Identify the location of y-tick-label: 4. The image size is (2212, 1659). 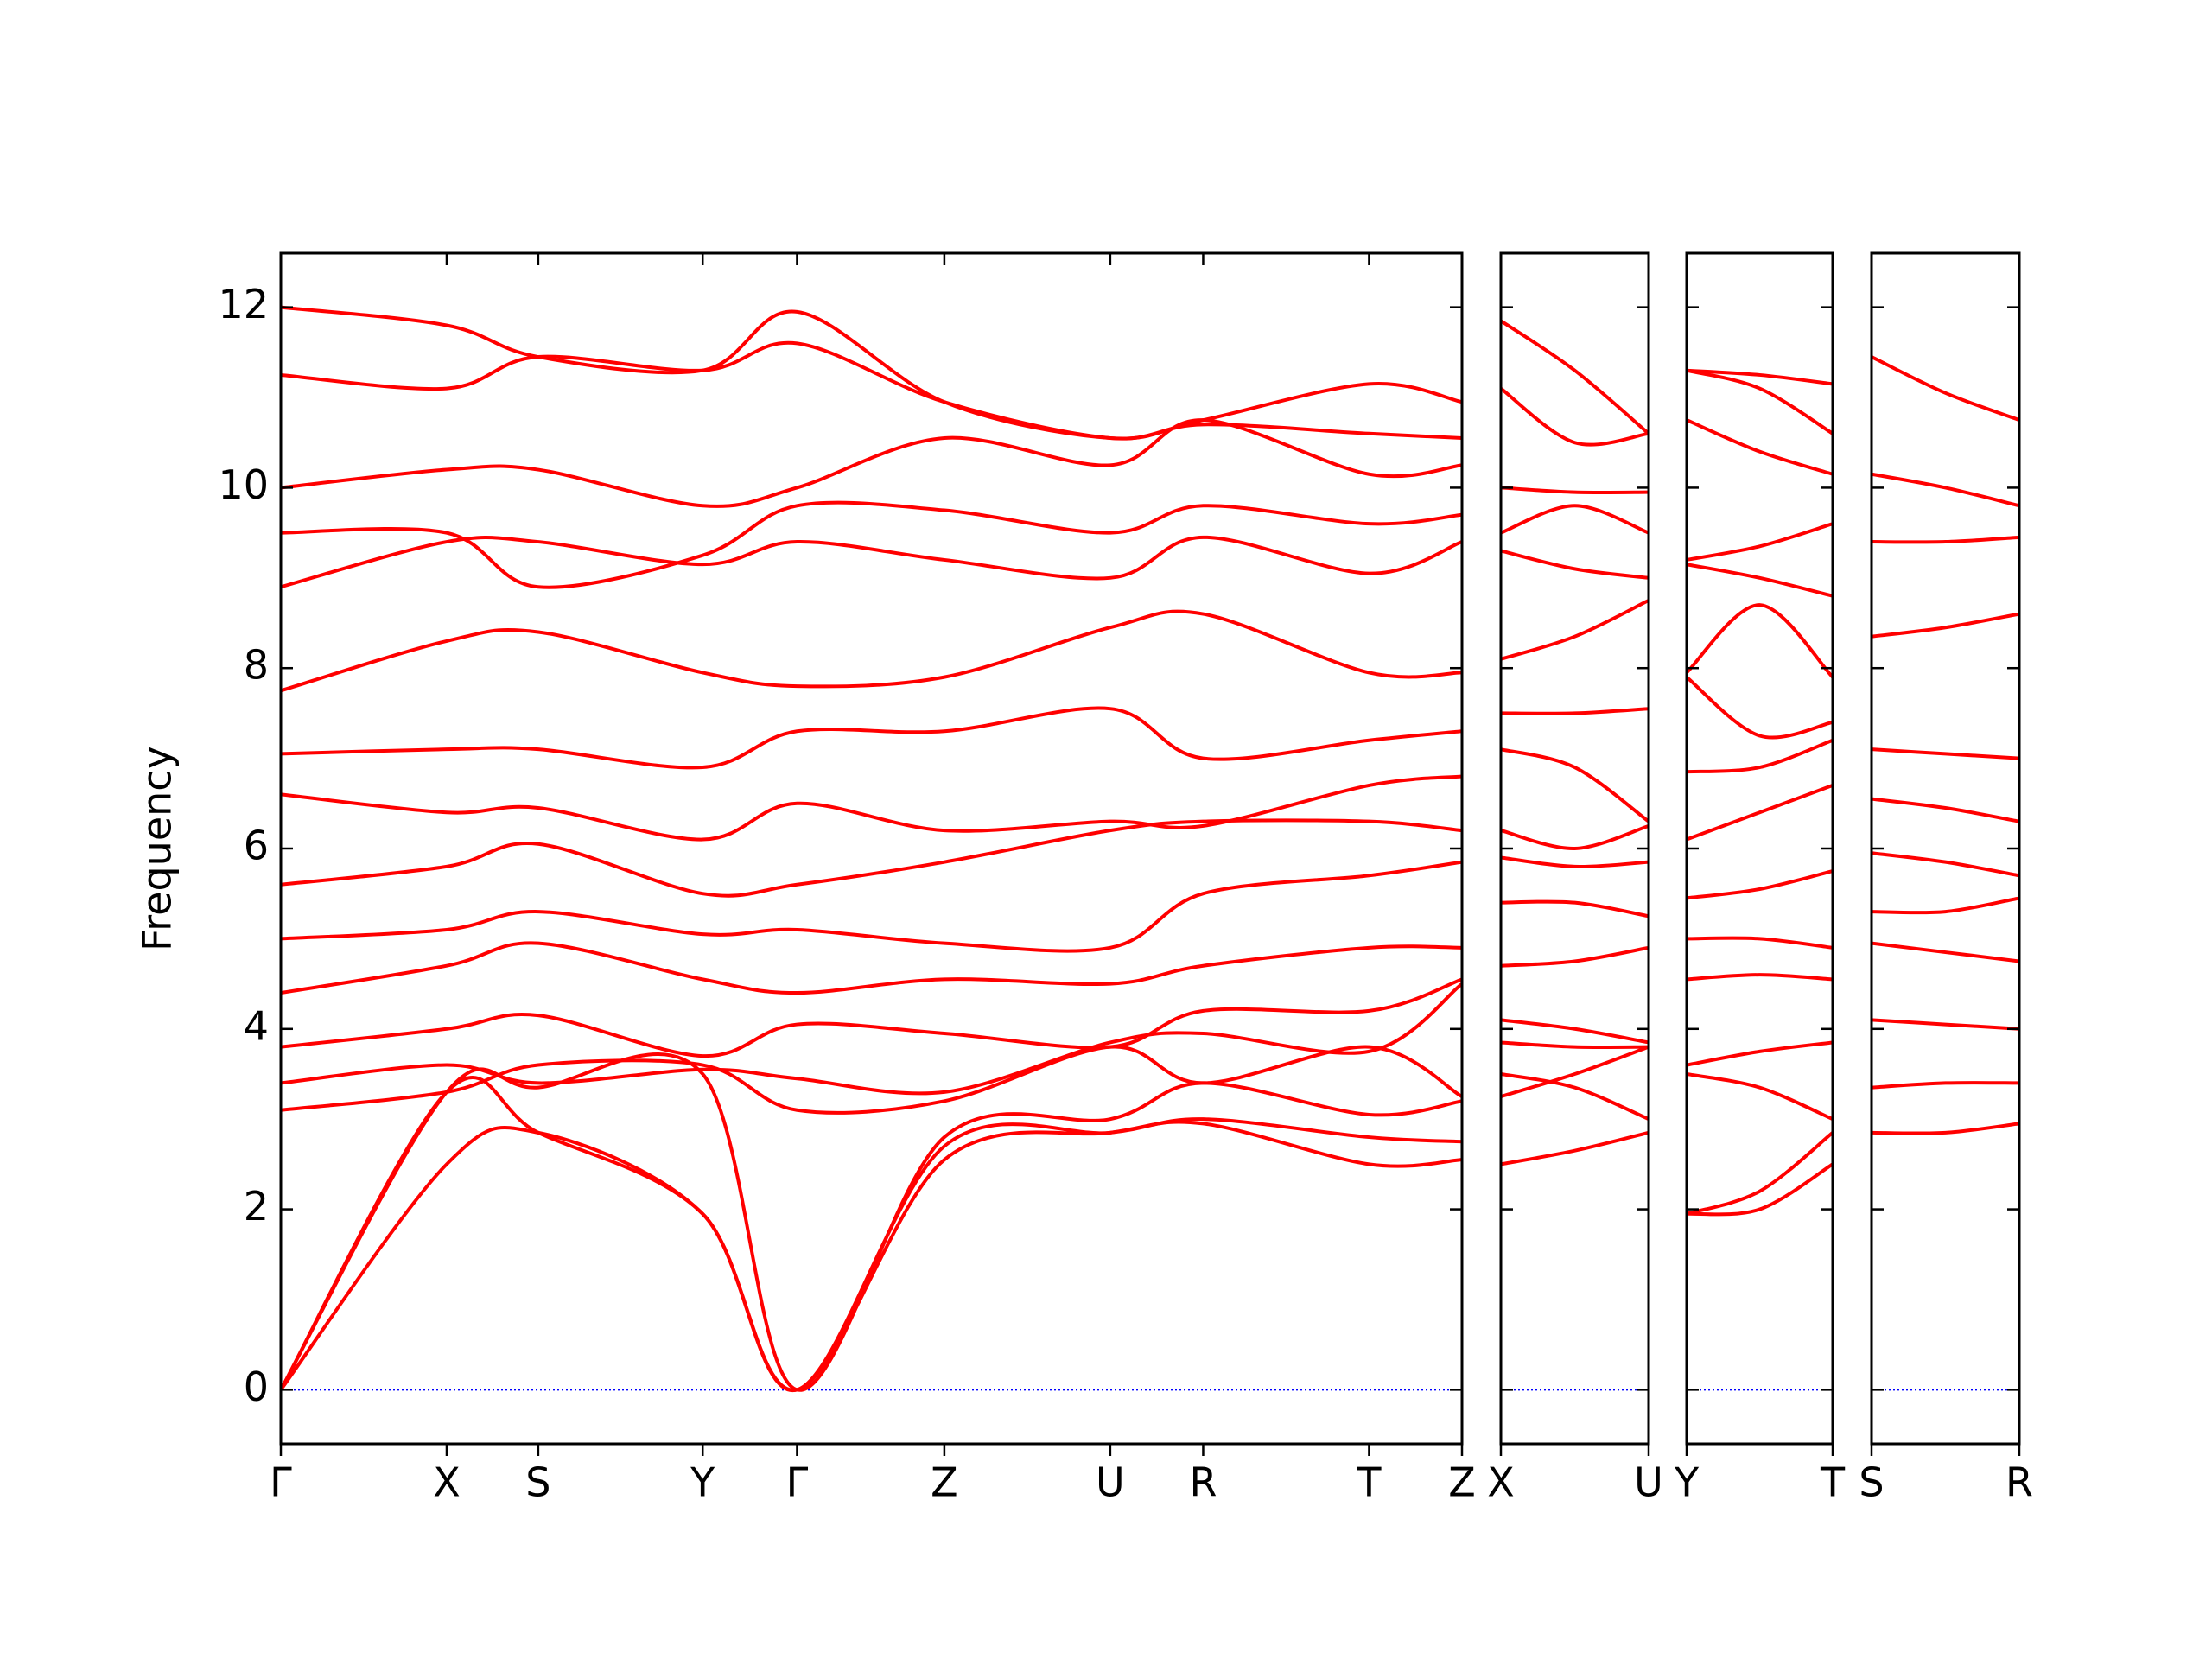
(256, 1025).